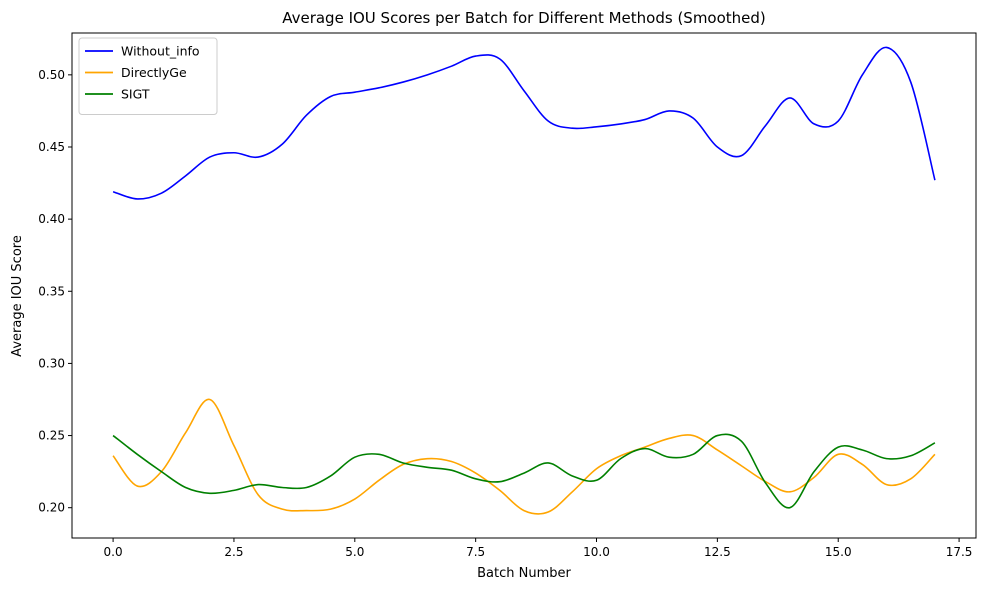 This screenshot has width=989, height=590. What do you see at coordinates (154, 72) in the screenshot?
I see `legend-label: DirectlyGe` at bounding box center [154, 72].